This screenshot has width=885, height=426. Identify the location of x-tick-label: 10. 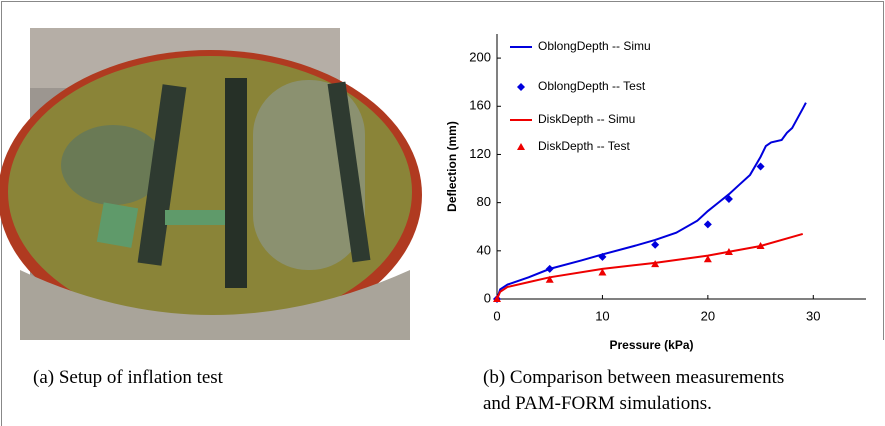
(602, 315).